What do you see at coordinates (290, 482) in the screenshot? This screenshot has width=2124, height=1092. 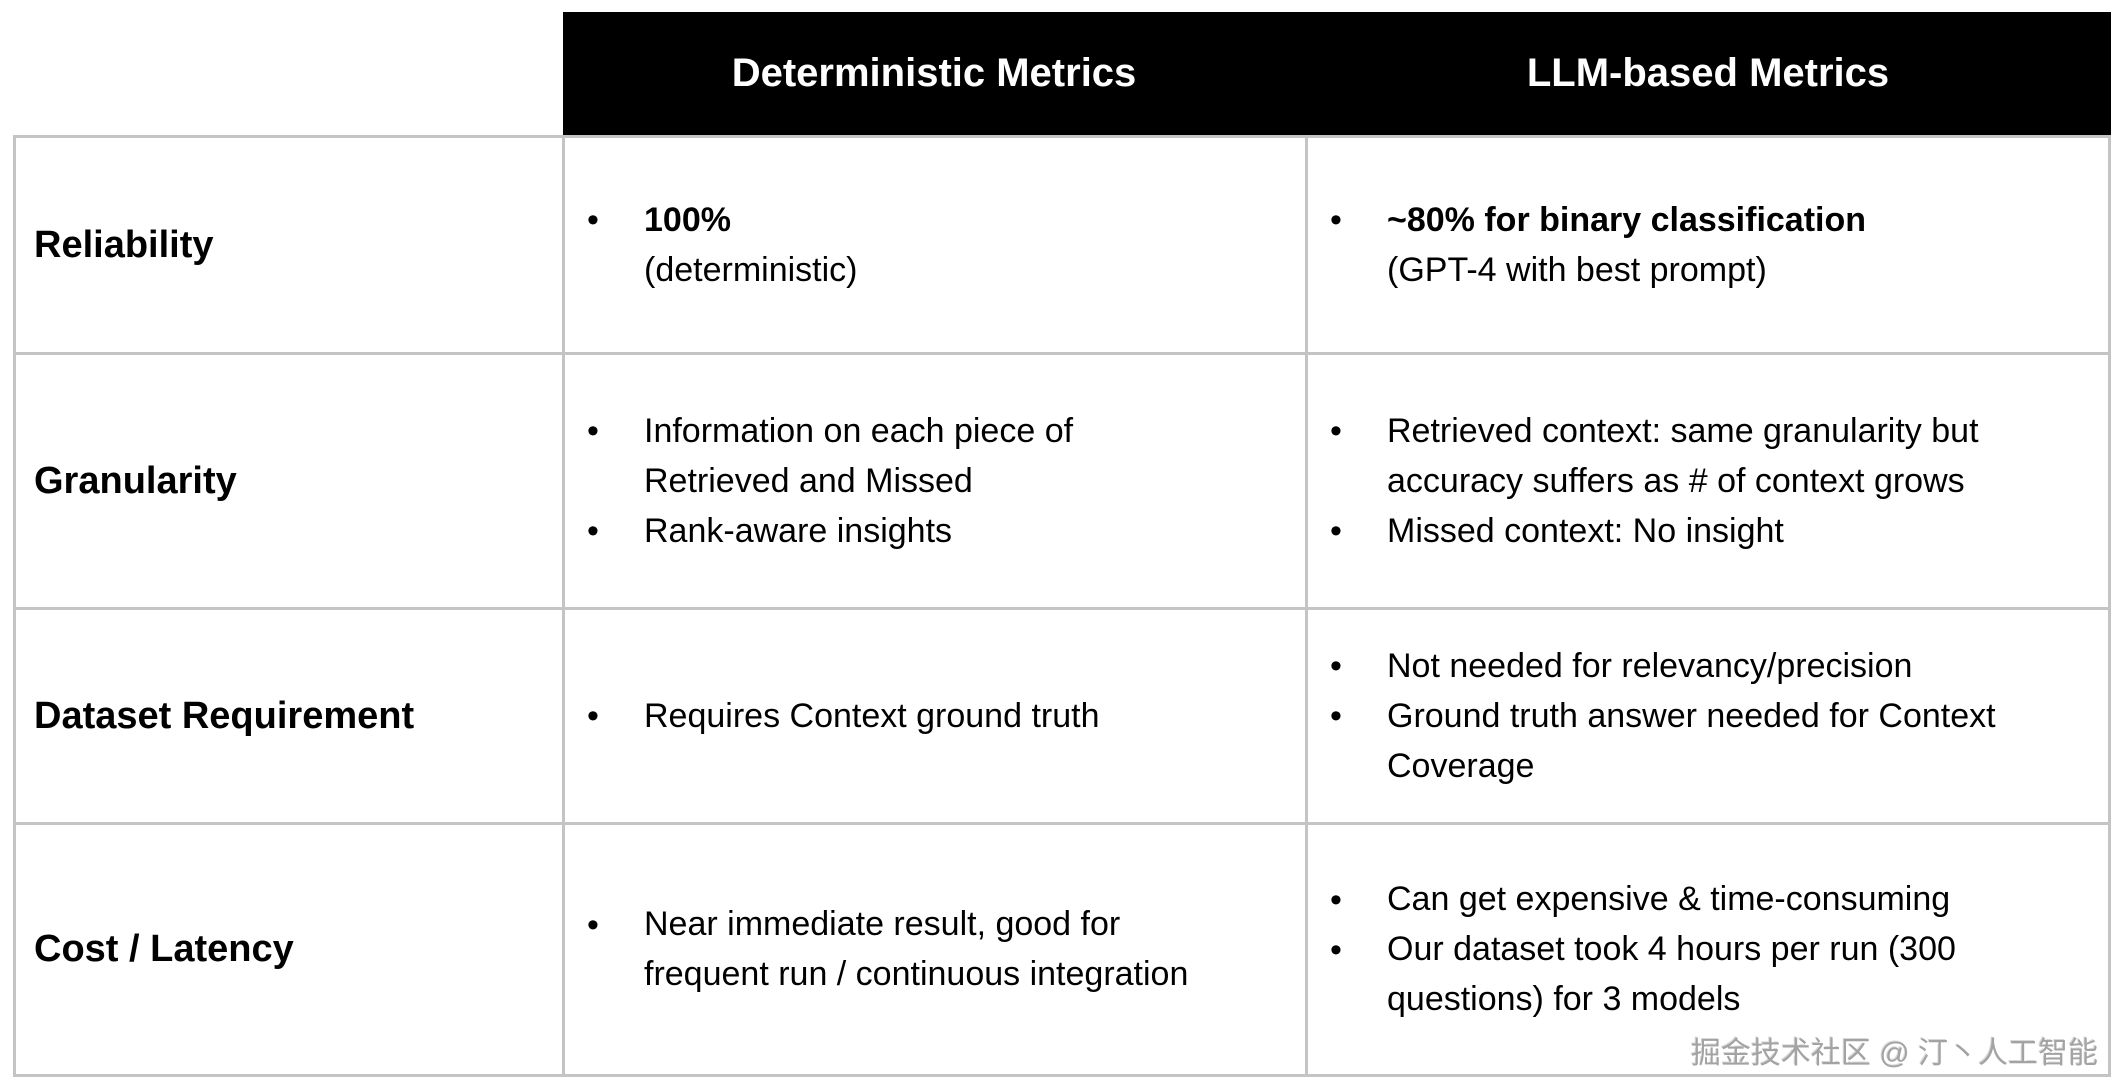 I see `row-label-cell-granularity: Granularity` at bounding box center [290, 482].